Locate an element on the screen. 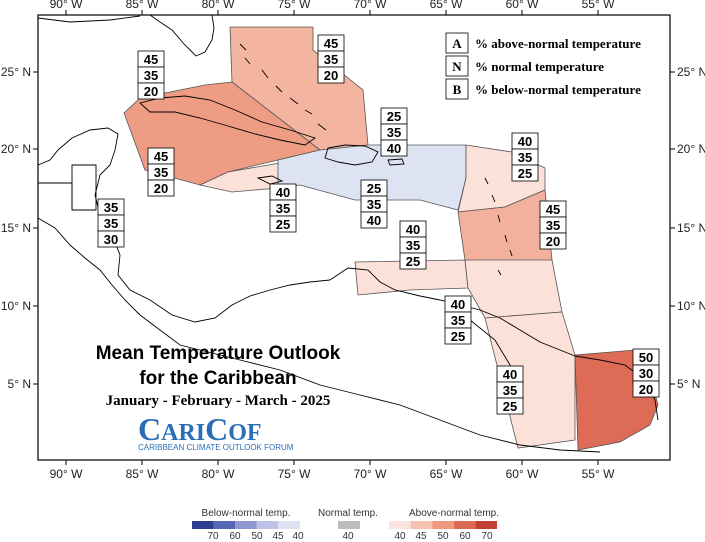 This screenshot has height=542, width=705. title-line-1: Mean Temperature Outlook is located at coordinates (218, 353).